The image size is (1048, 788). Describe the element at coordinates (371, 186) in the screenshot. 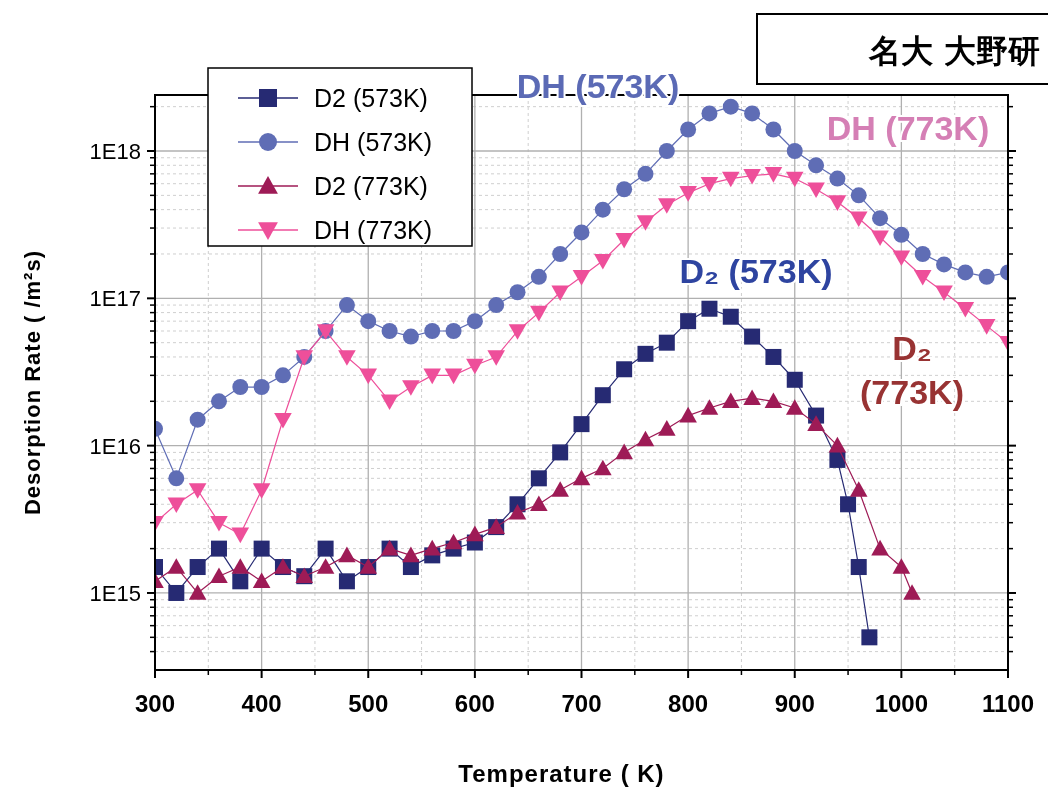

I see `legend-label: D2 (773K)` at that location.